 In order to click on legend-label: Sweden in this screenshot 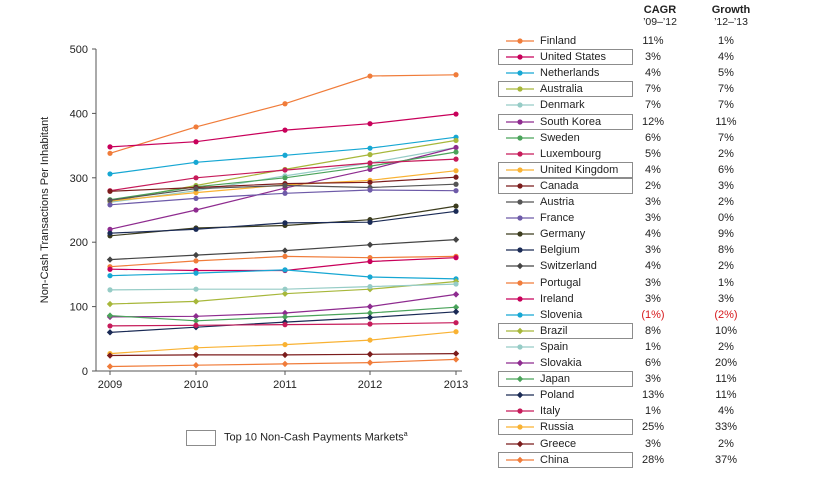, I will do `click(560, 138)`.